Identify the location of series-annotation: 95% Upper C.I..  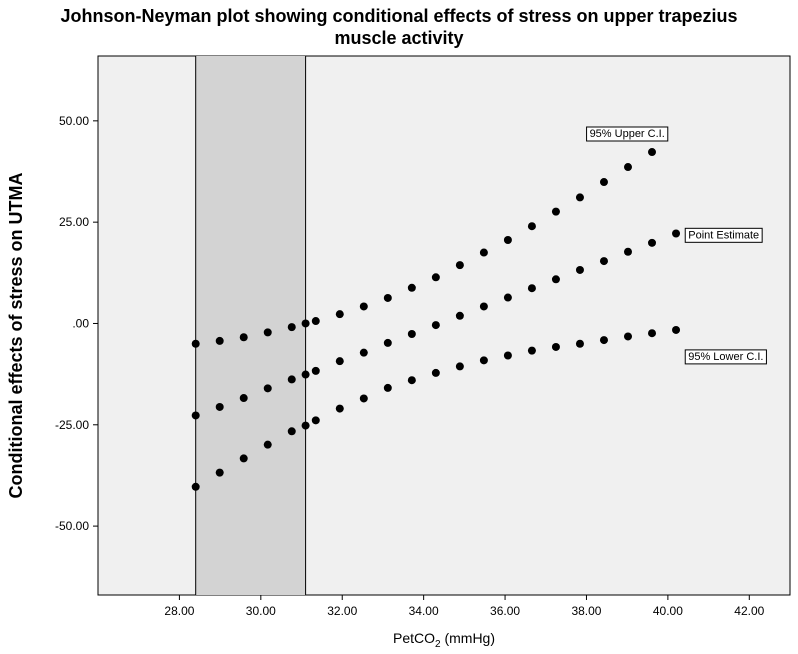
(627, 134).